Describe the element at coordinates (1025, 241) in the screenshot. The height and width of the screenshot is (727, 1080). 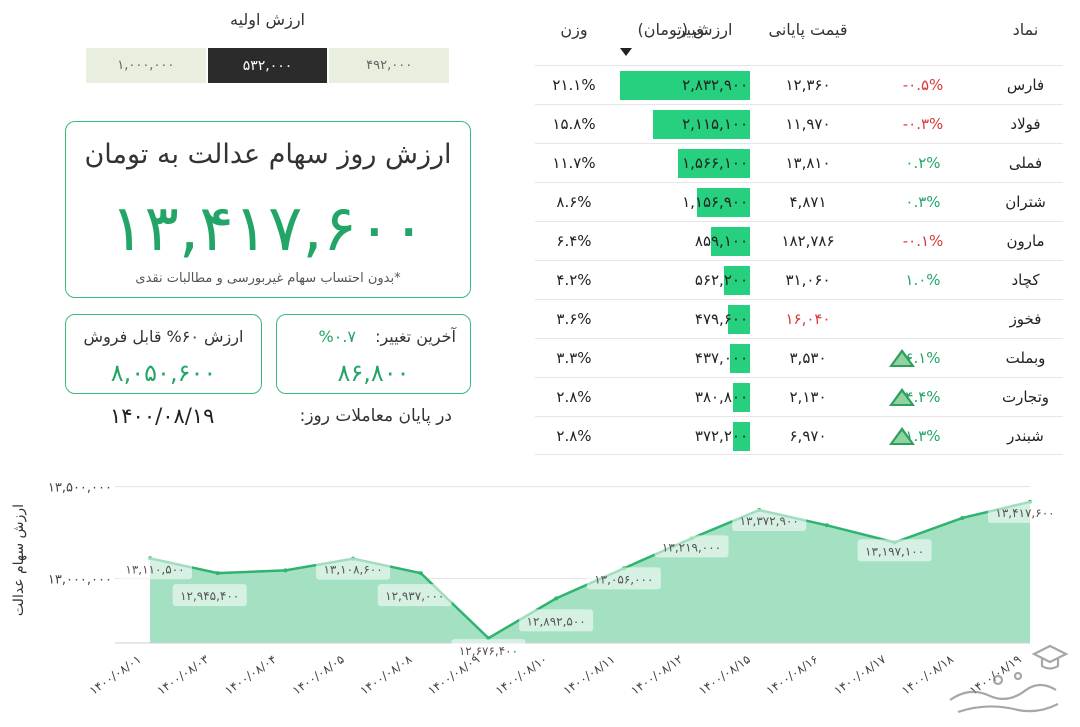
I see `cell-symbol: مارون` at that location.